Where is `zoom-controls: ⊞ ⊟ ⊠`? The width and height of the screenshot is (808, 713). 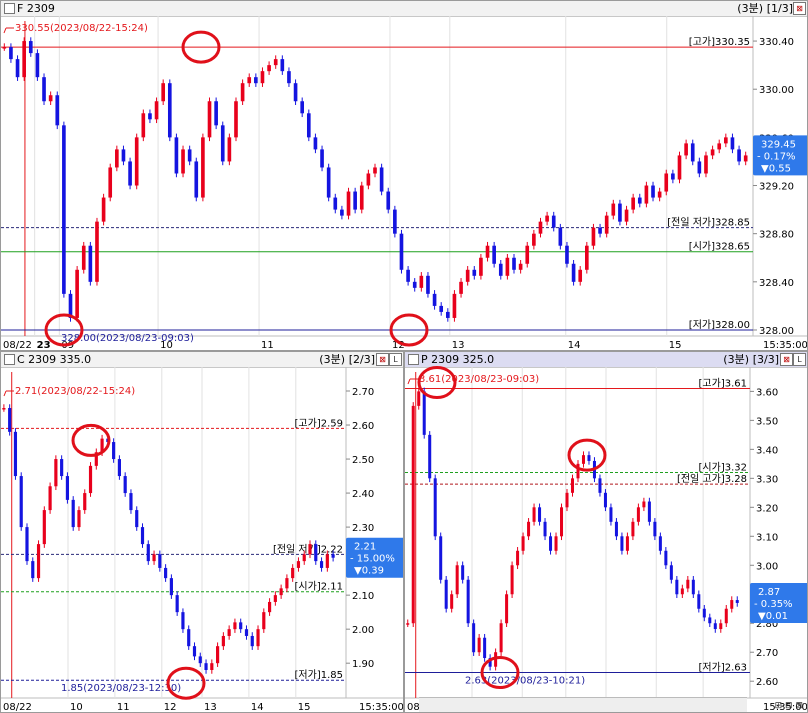 zoom-controls: ⊞ ⊟ ⊠ is located at coordinates (788, 706).